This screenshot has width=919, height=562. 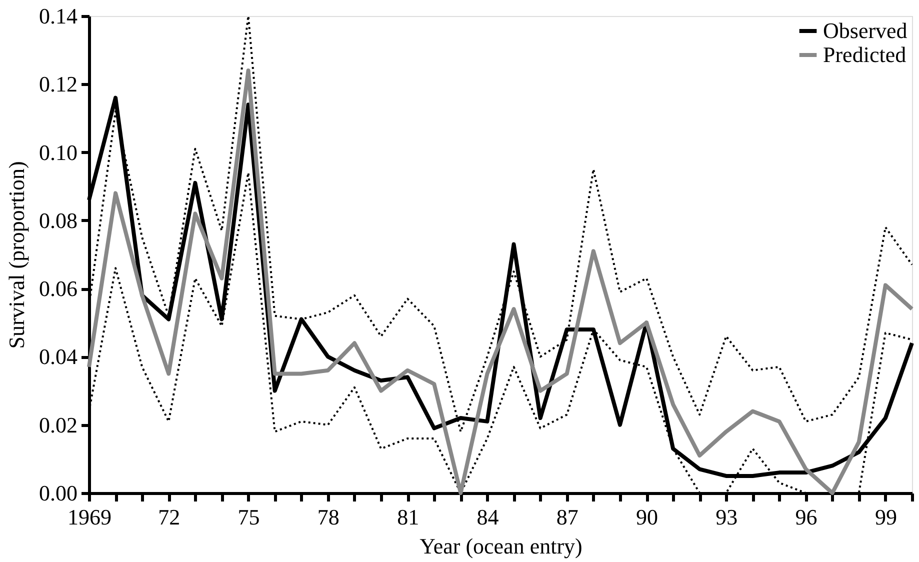 I want to click on y-tick-label: 0.04, so click(x=58, y=357).